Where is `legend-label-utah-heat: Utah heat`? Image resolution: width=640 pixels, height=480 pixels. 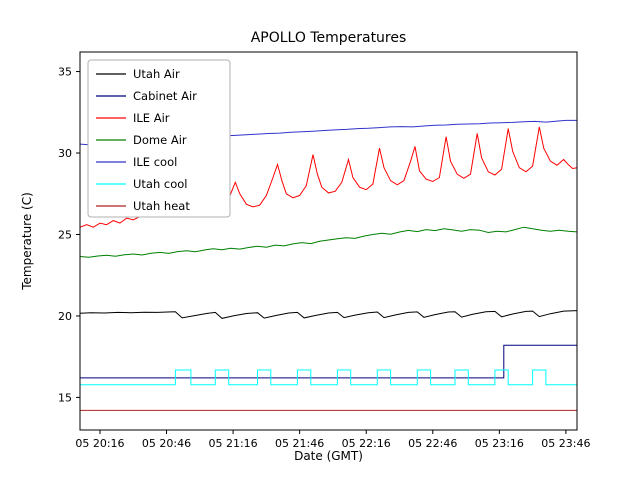 legend-label-utah-heat: Utah heat is located at coordinates (161, 206).